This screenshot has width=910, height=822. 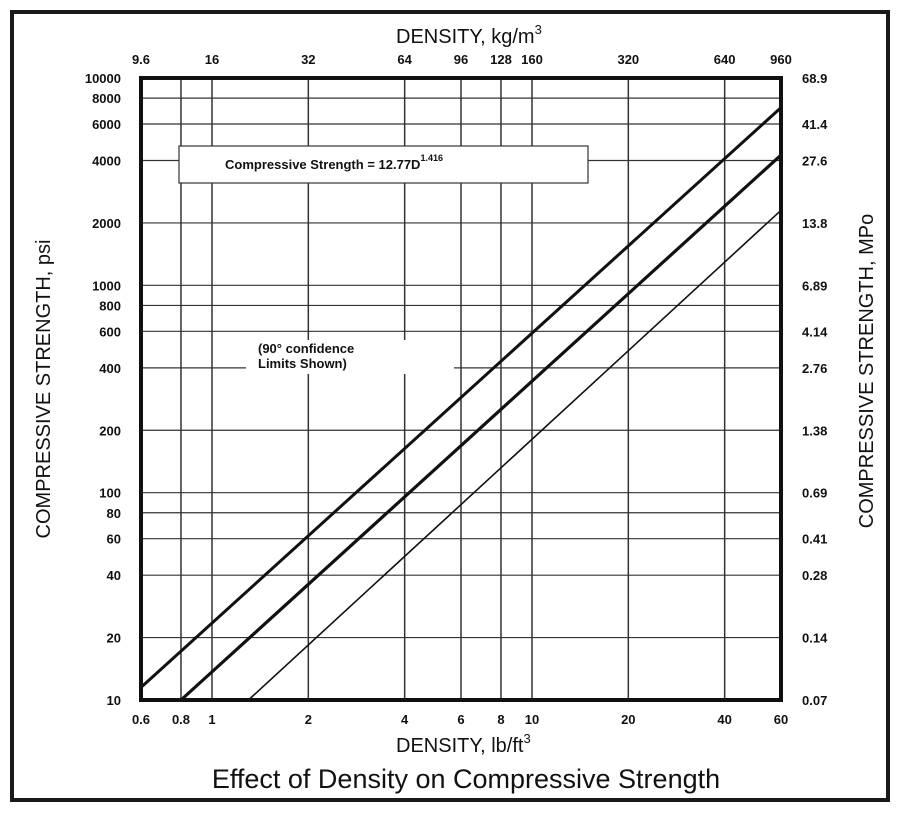 I want to click on y-tick-label-left: 20, so click(x=114, y=638).